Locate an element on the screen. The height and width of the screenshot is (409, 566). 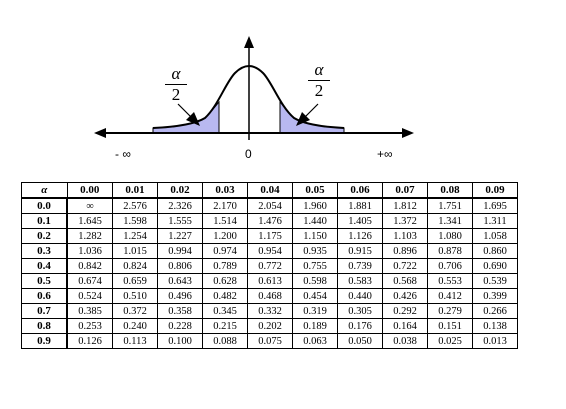
table-cell: 0.659 is located at coordinates (135, 281).